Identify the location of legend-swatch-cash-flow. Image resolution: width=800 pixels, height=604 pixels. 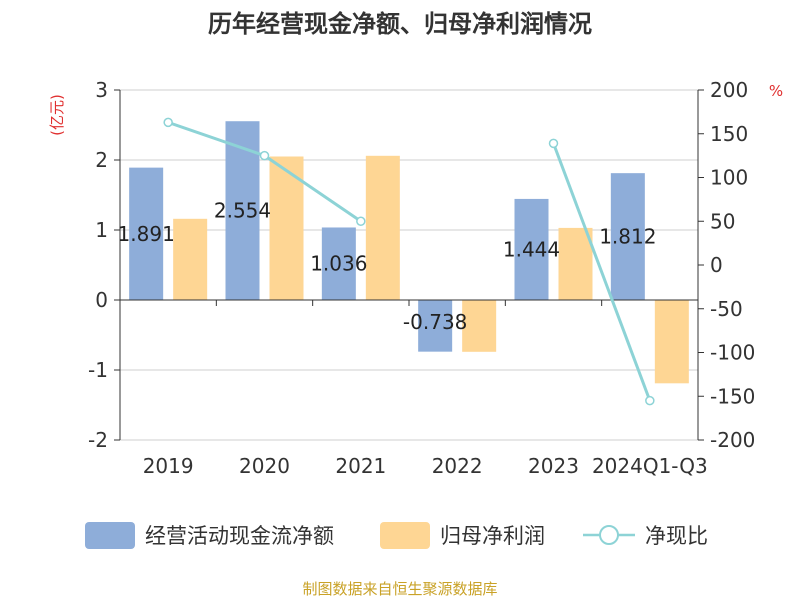
(110, 535).